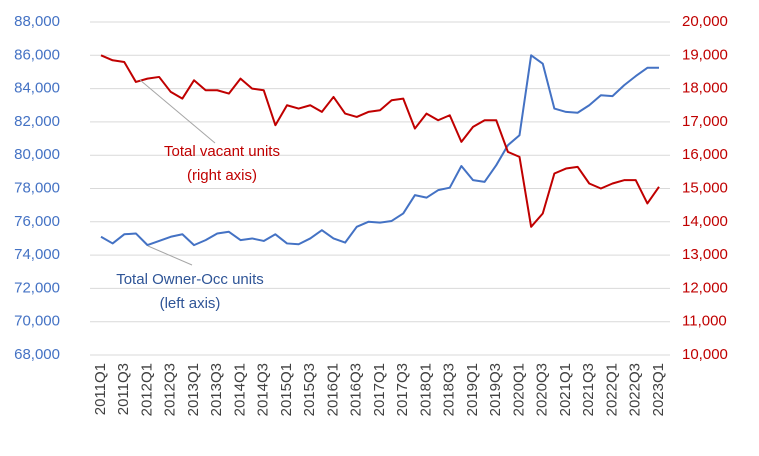 The width and height of the screenshot is (759, 456). I want to click on x-tick-label: 2014Q1, so click(239, 389).